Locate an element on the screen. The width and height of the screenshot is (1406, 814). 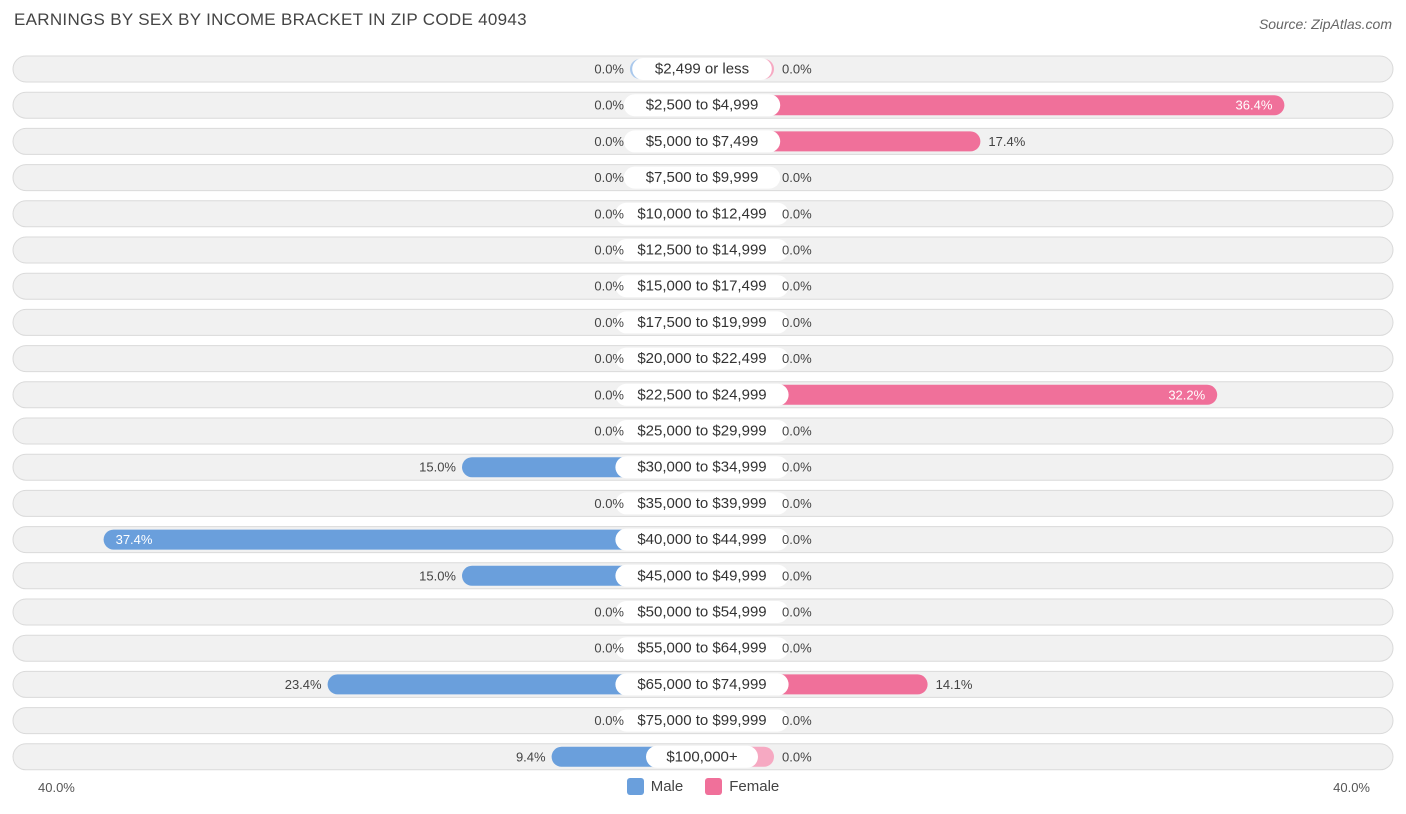
chart-source: Source: ZipAtlas.com is located at coordinates (1325, 24).